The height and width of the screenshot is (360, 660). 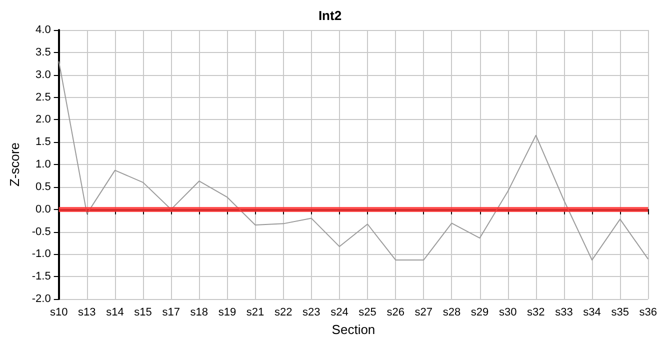 I want to click on chart-title: Int2, so click(x=330, y=15).